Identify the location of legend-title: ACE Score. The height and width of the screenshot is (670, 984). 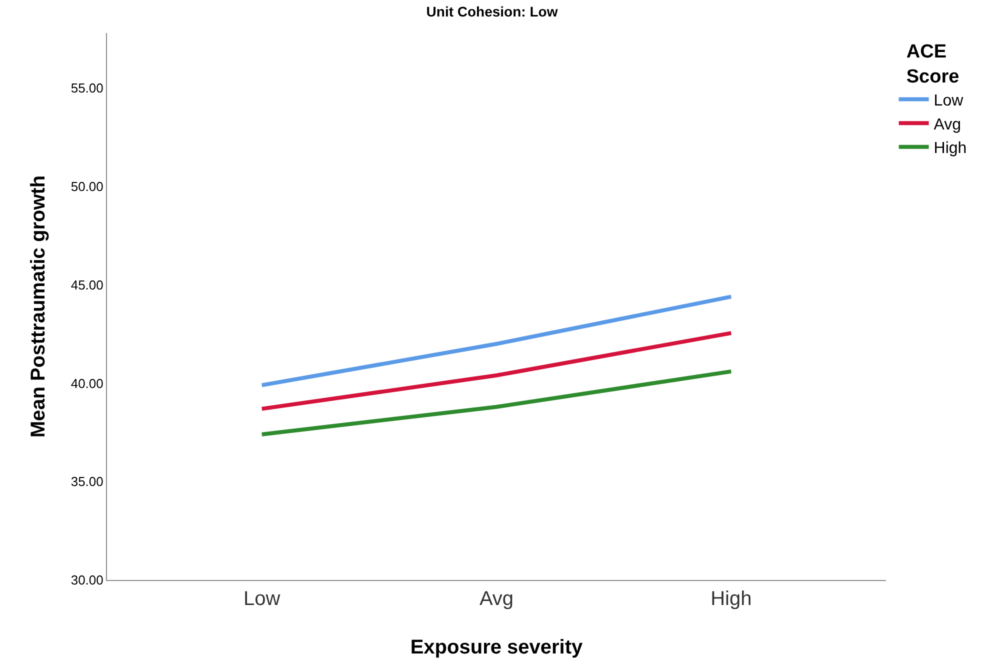
(933, 65).